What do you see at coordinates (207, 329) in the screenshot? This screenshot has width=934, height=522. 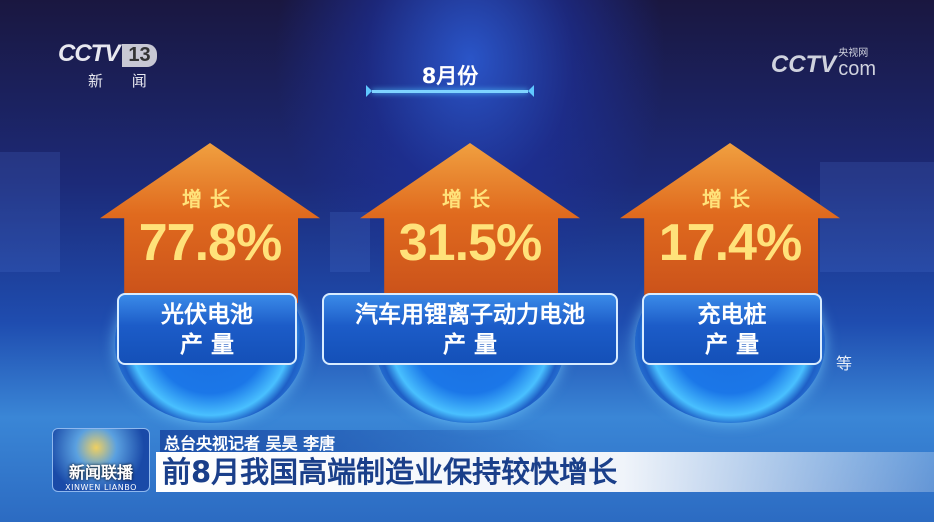 I see `product-label: 光伏电池 产 量` at bounding box center [207, 329].